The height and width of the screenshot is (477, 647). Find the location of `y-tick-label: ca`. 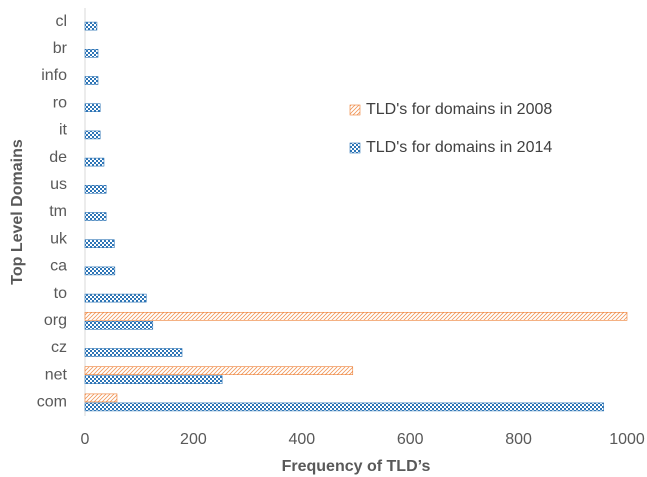

y-tick-label: ca is located at coordinates (58, 266).